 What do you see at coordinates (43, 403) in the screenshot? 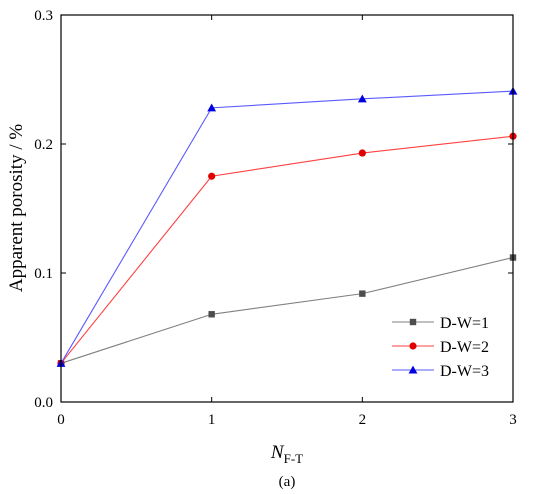
I see `y-tick-label-0: 0.0` at bounding box center [43, 403].